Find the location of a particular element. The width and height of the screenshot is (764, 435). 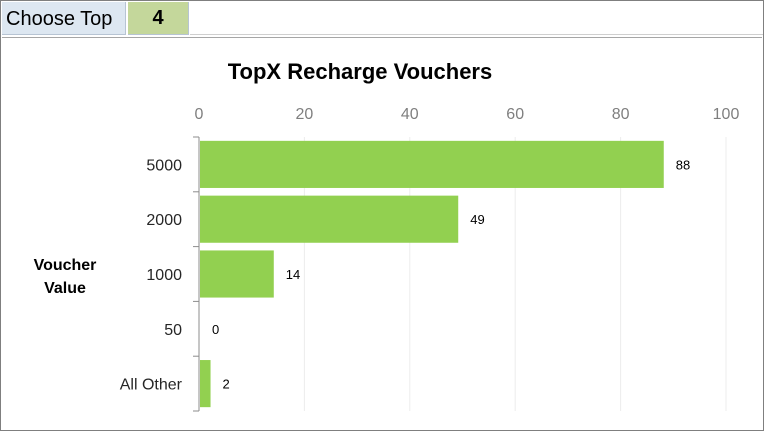

data-label: 49 is located at coordinates (477, 219).